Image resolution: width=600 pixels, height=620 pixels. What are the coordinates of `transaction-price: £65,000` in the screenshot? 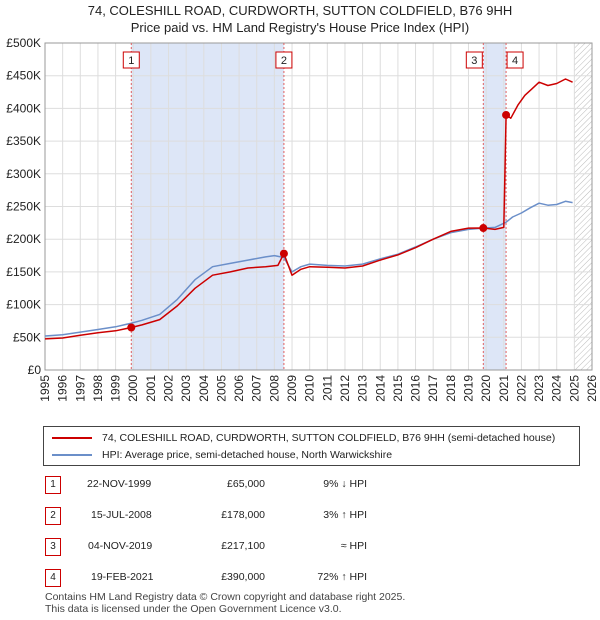 It's located at (246, 484).